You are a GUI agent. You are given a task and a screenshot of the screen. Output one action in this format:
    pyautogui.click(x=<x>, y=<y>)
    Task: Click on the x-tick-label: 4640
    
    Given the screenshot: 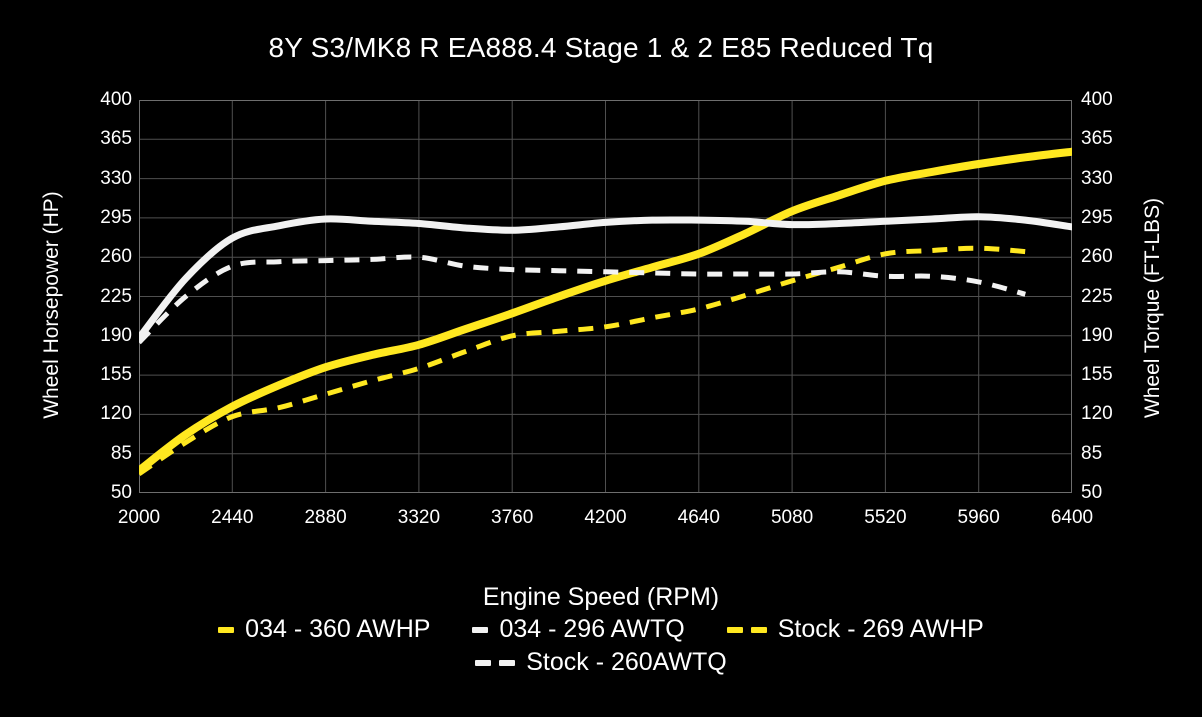 What is the action you would take?
    pyautogui.click(x=698, y=517)
    